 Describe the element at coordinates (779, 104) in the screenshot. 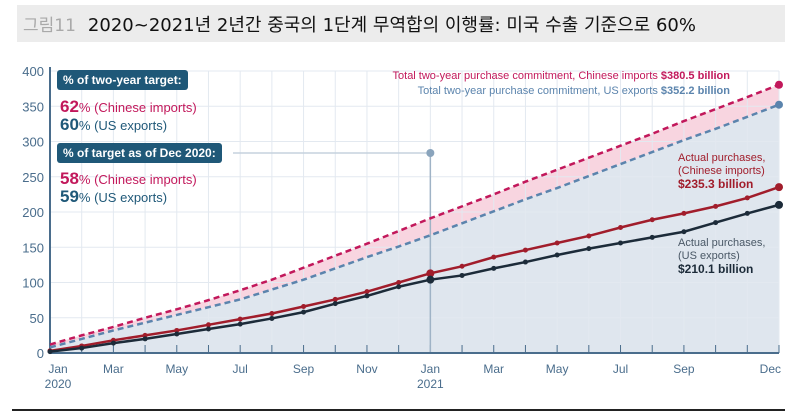

I see `series-end-point-us-target` at that location.